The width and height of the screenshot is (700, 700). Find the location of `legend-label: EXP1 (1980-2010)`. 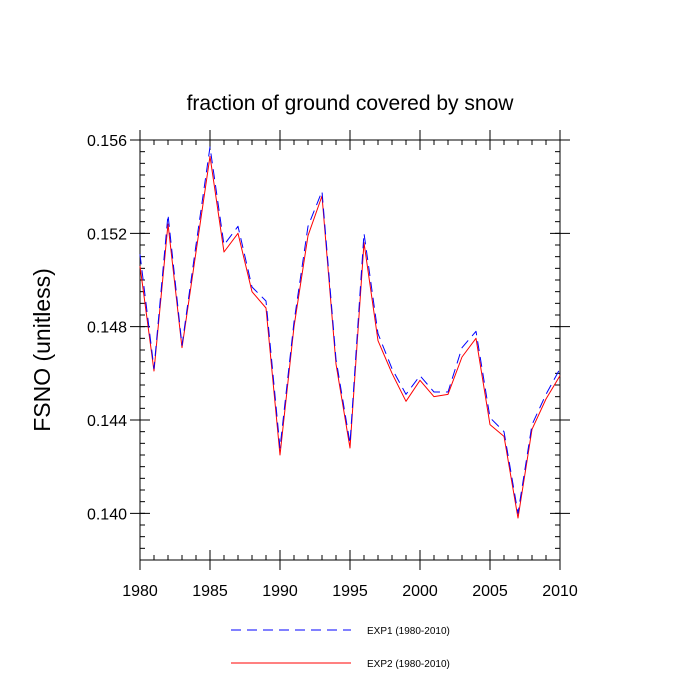

legend-label: EXP1 (1980-2010) is located at coordinates (408, 631).